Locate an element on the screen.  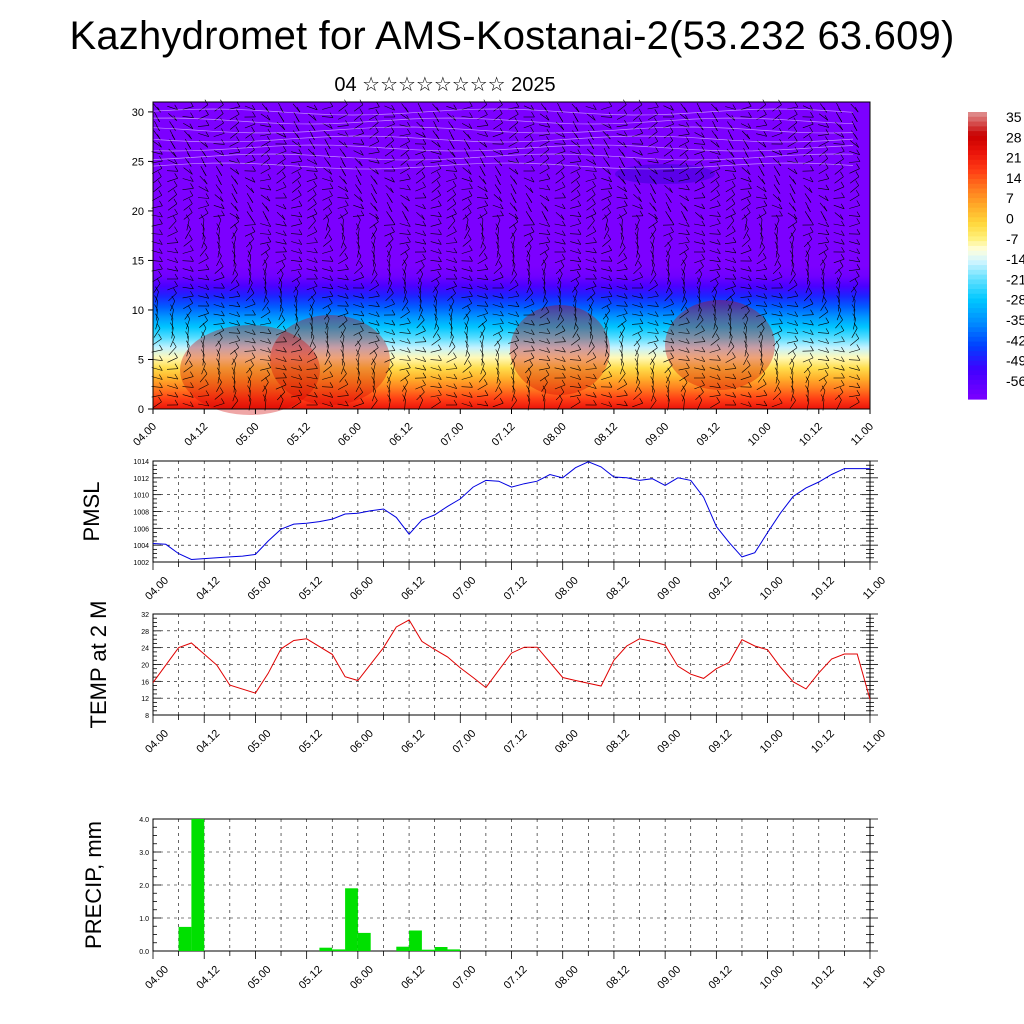
colorbar-label: 28 is located at coordinates (1014, 137).